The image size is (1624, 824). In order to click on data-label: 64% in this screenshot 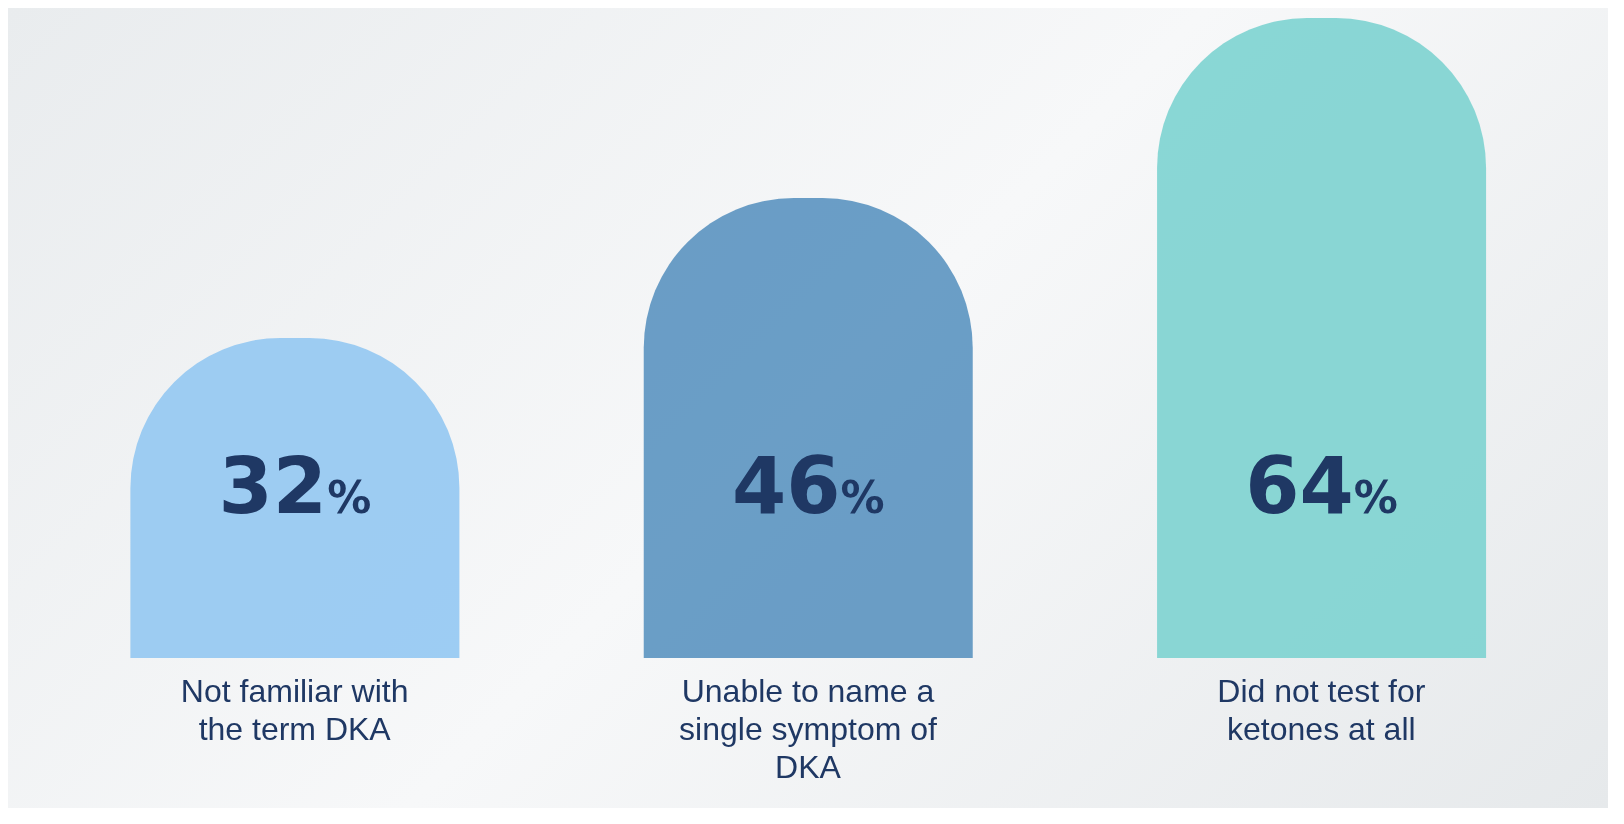, I will do `click(1321, 486)`.